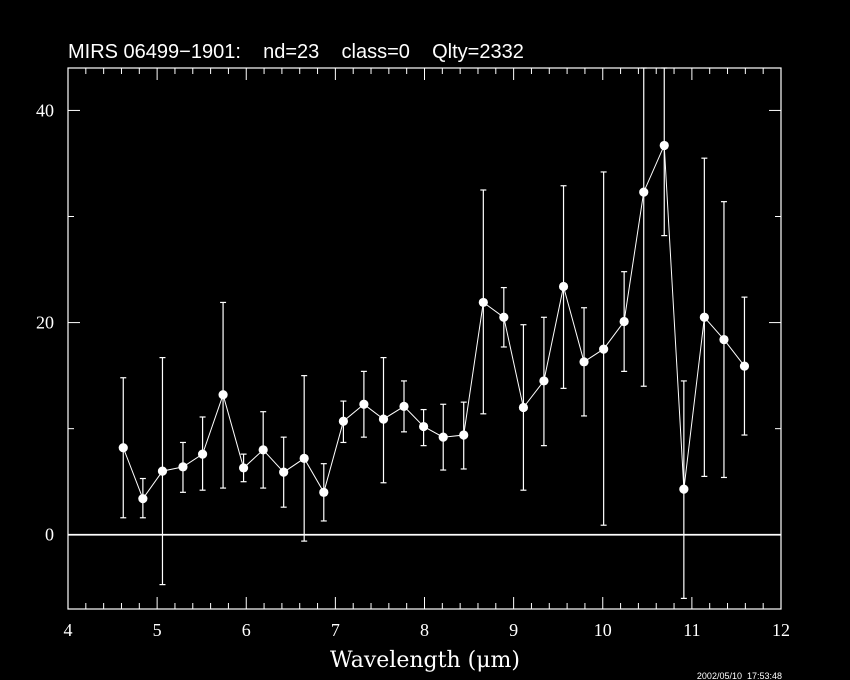 The width and height of the screenshot is (850, 680). What do you see at coordinates (49, 535) in the screenshot?
I see `y-tick-label: 0` at bounding box center [49, 535].